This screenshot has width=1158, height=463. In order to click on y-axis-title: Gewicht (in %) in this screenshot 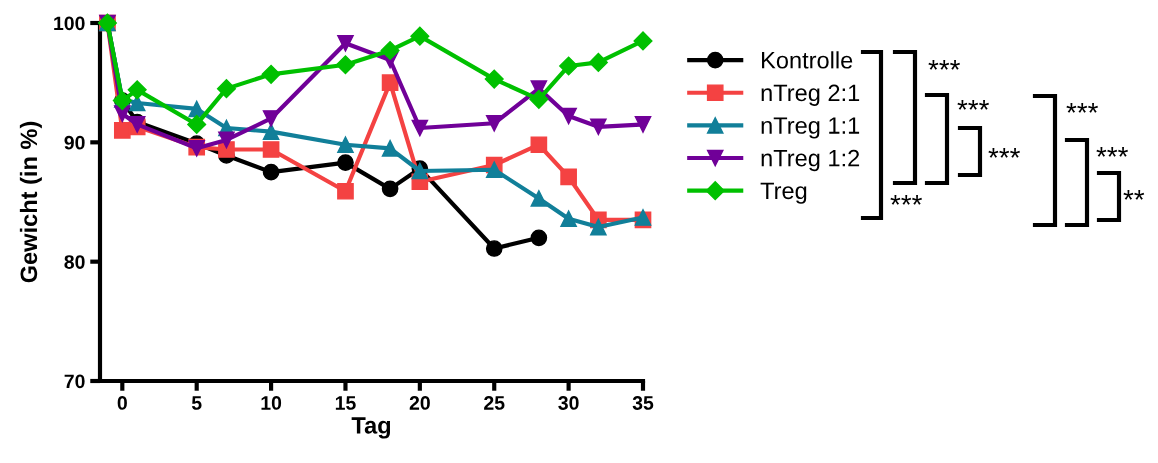, I will do `click(30, 202)`.